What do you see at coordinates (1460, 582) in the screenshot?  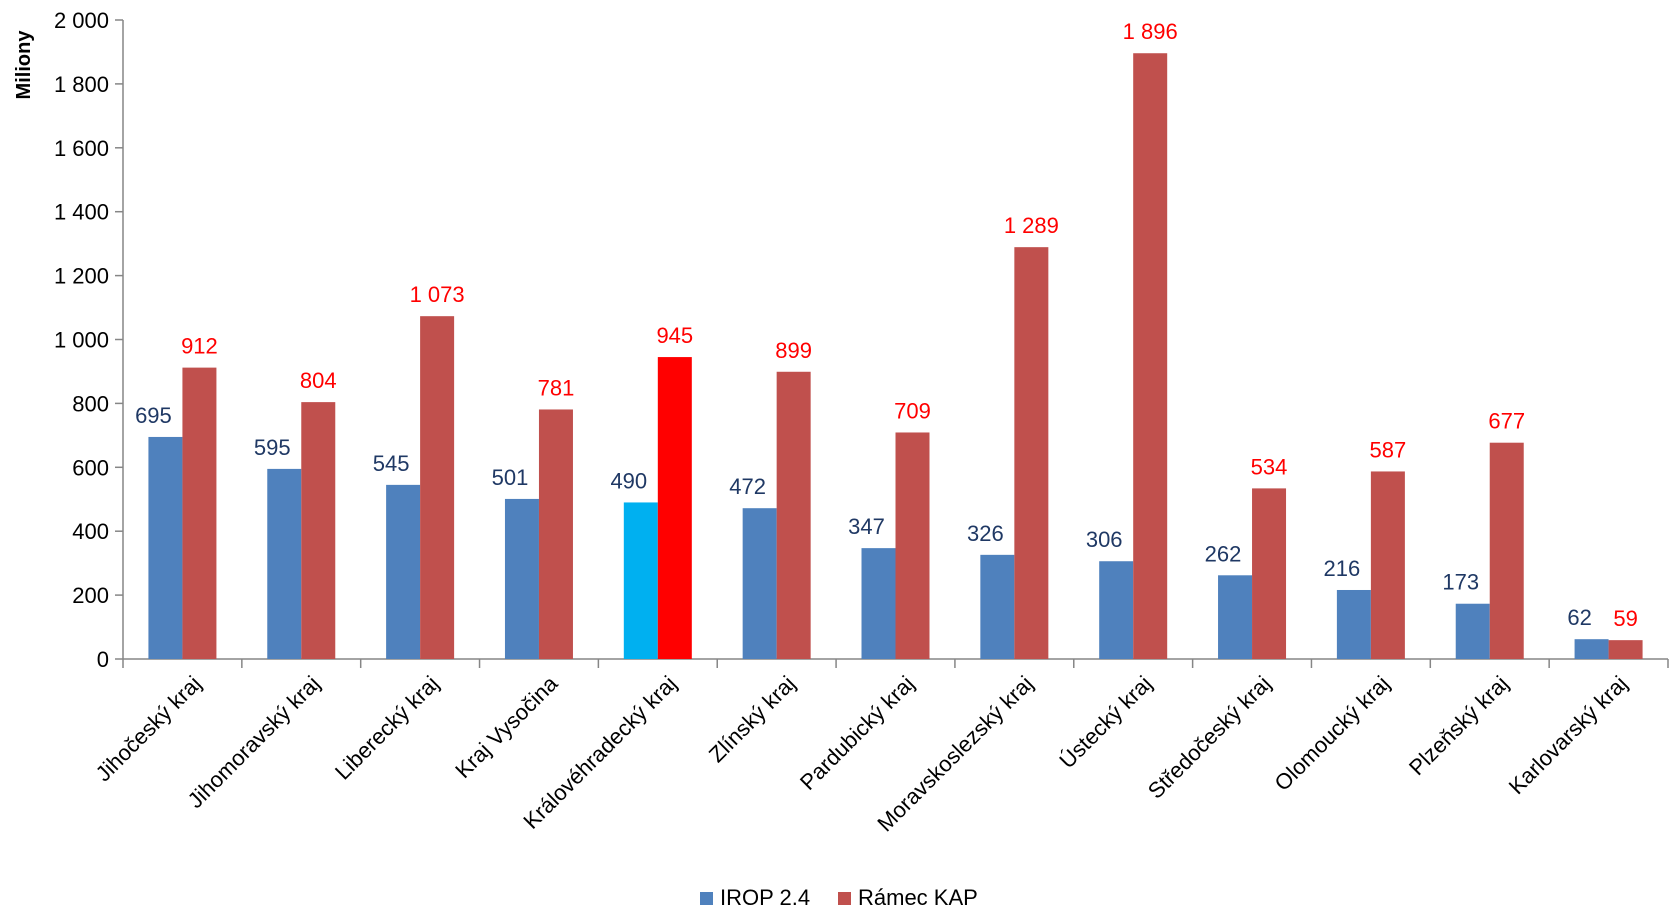 I see `data-label: 173` at bounding box center [1460, 582].